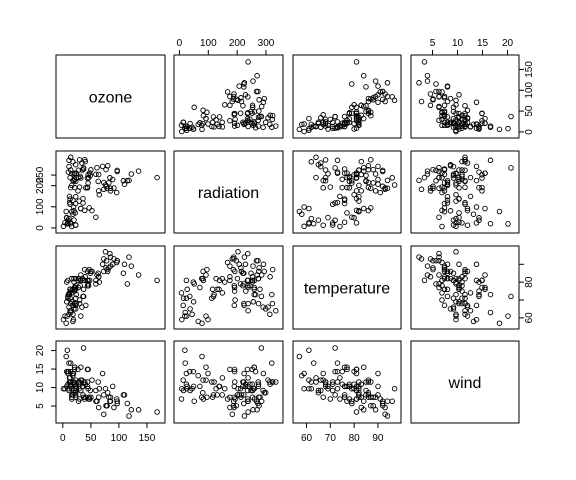 The width and height of the screenshot is (576, 480). I want to click on tick-label: 80, so click(529, 282).